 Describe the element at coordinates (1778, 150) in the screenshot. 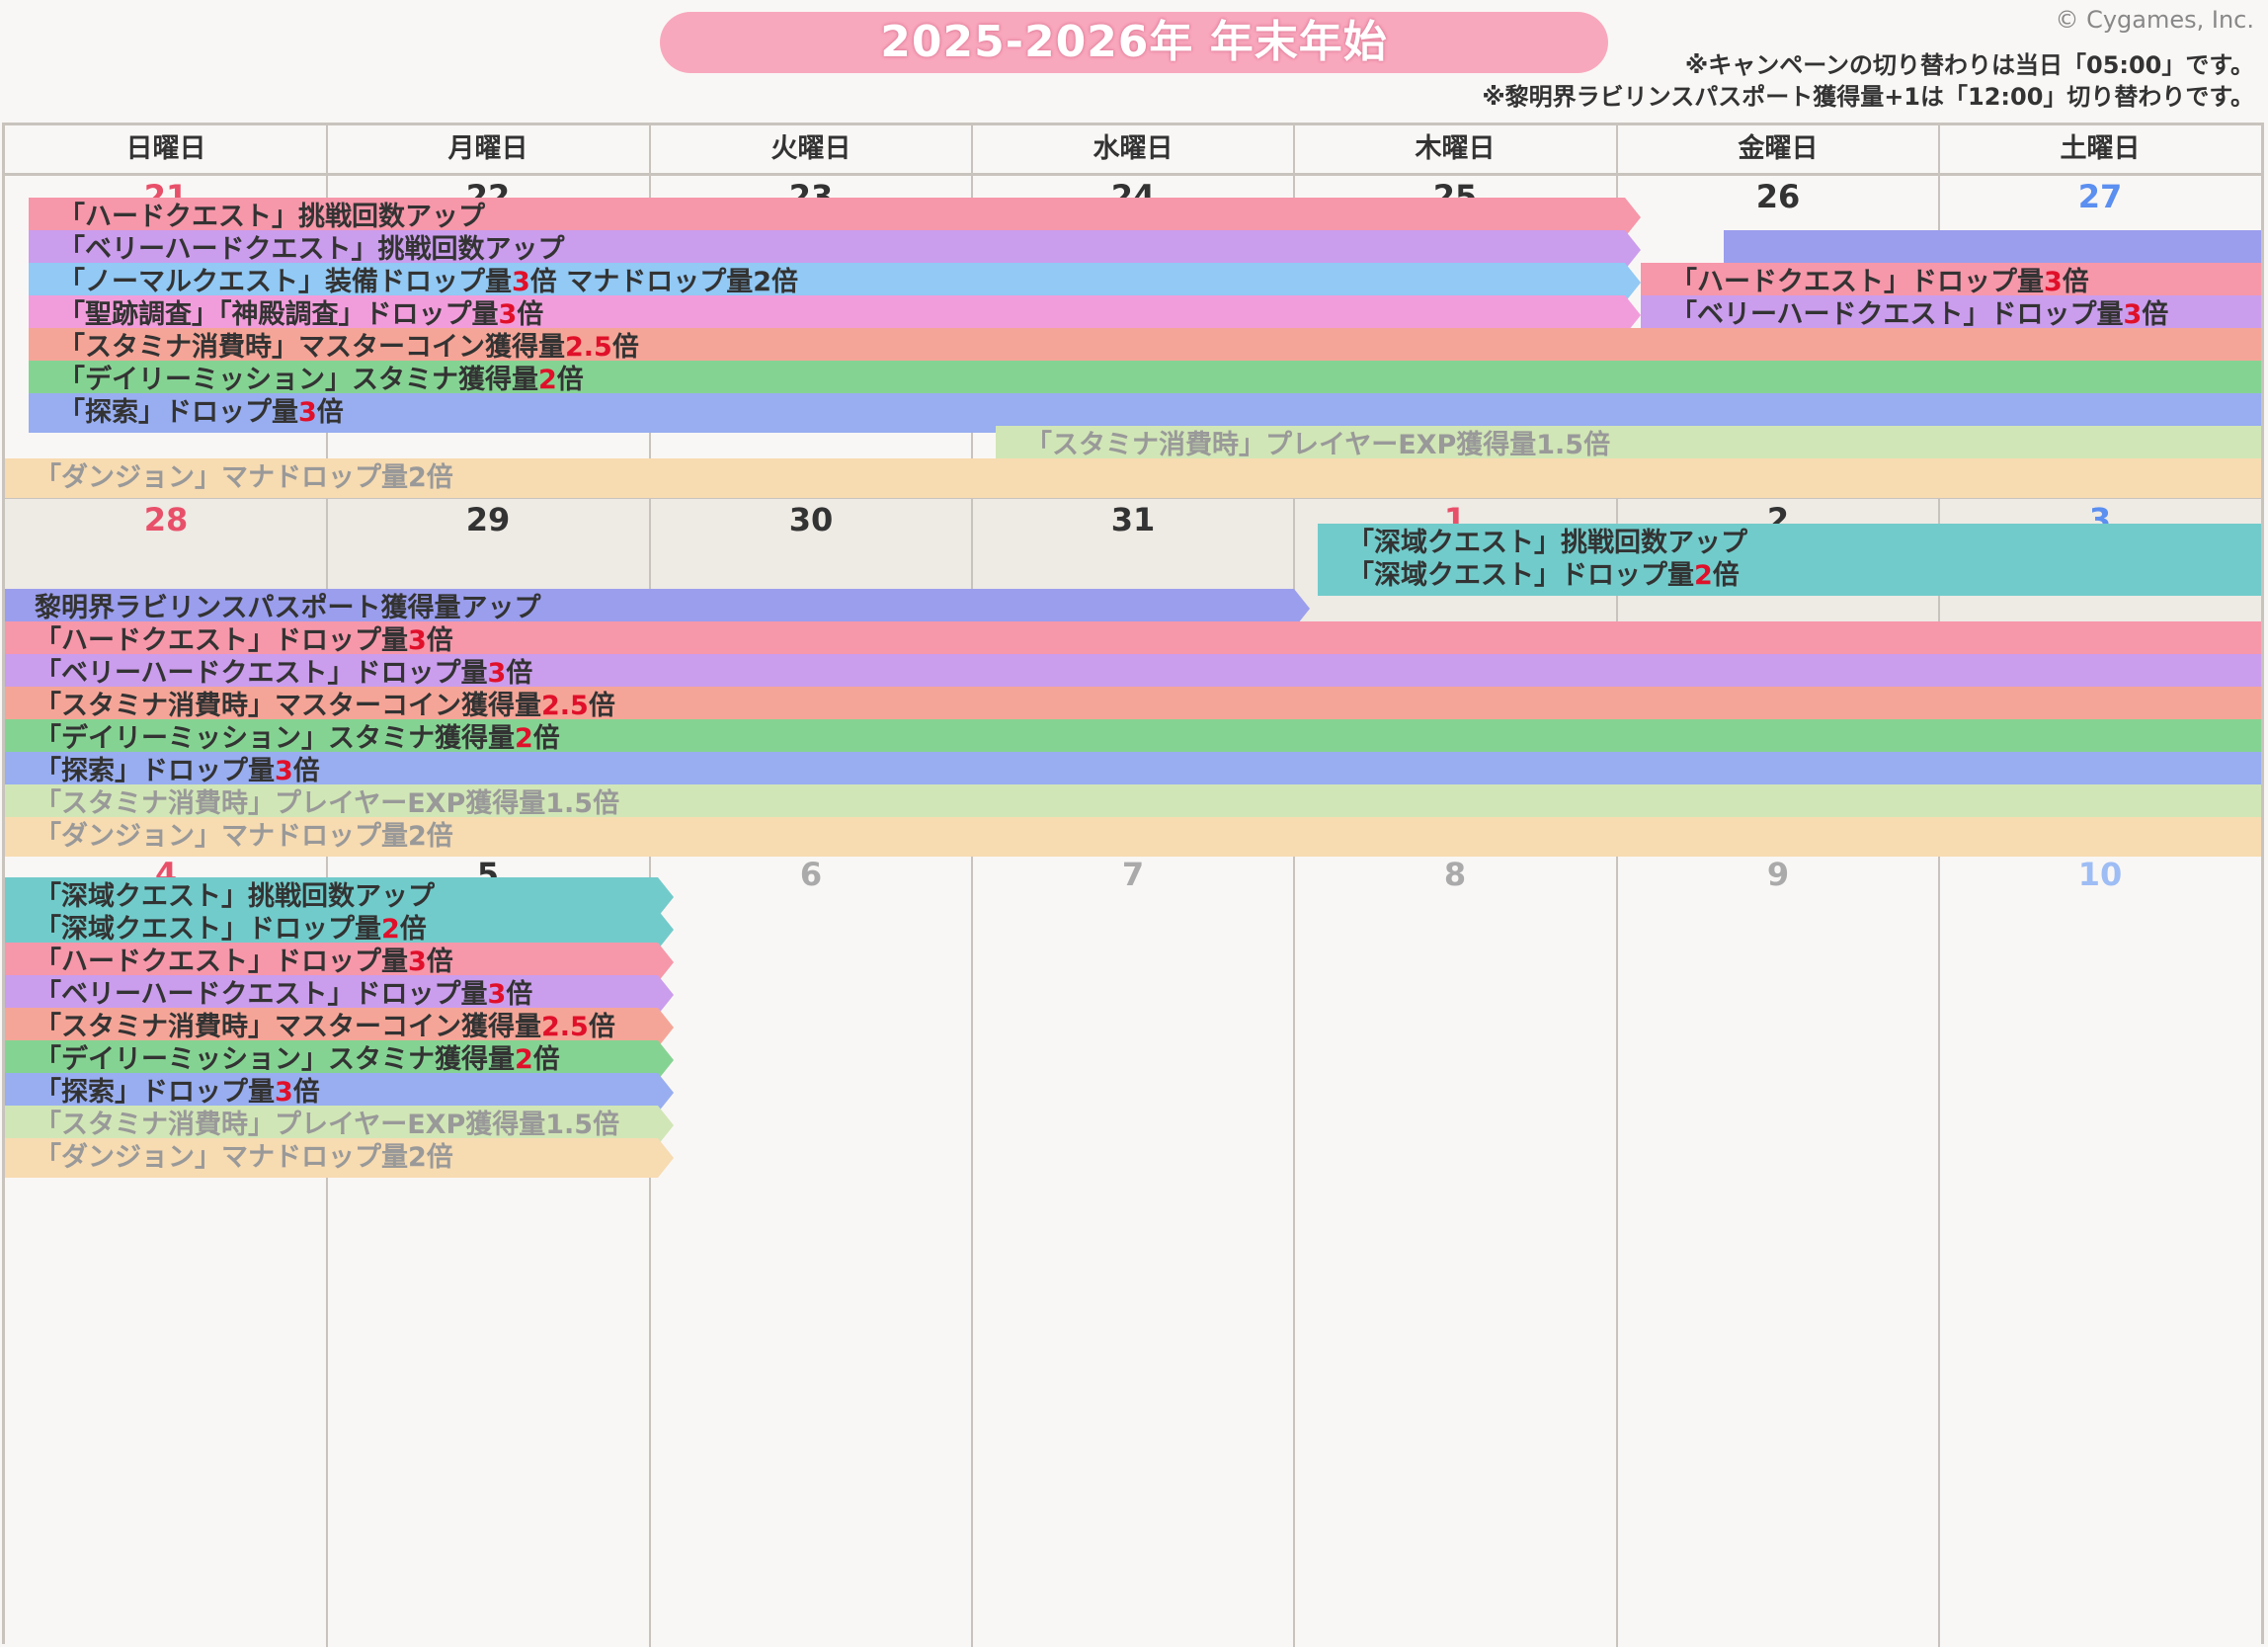

I see `weekday-header: 金曜日` at that location.